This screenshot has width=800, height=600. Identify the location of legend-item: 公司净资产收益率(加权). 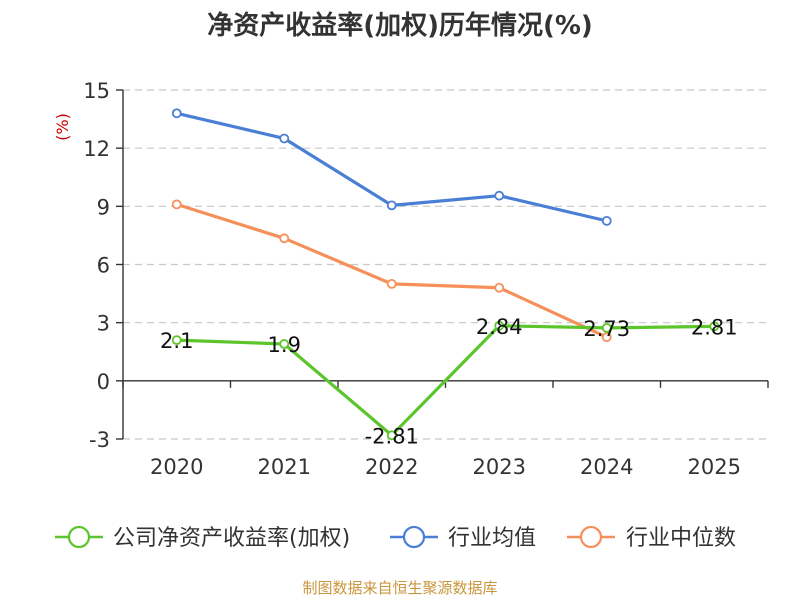
(202, 538).